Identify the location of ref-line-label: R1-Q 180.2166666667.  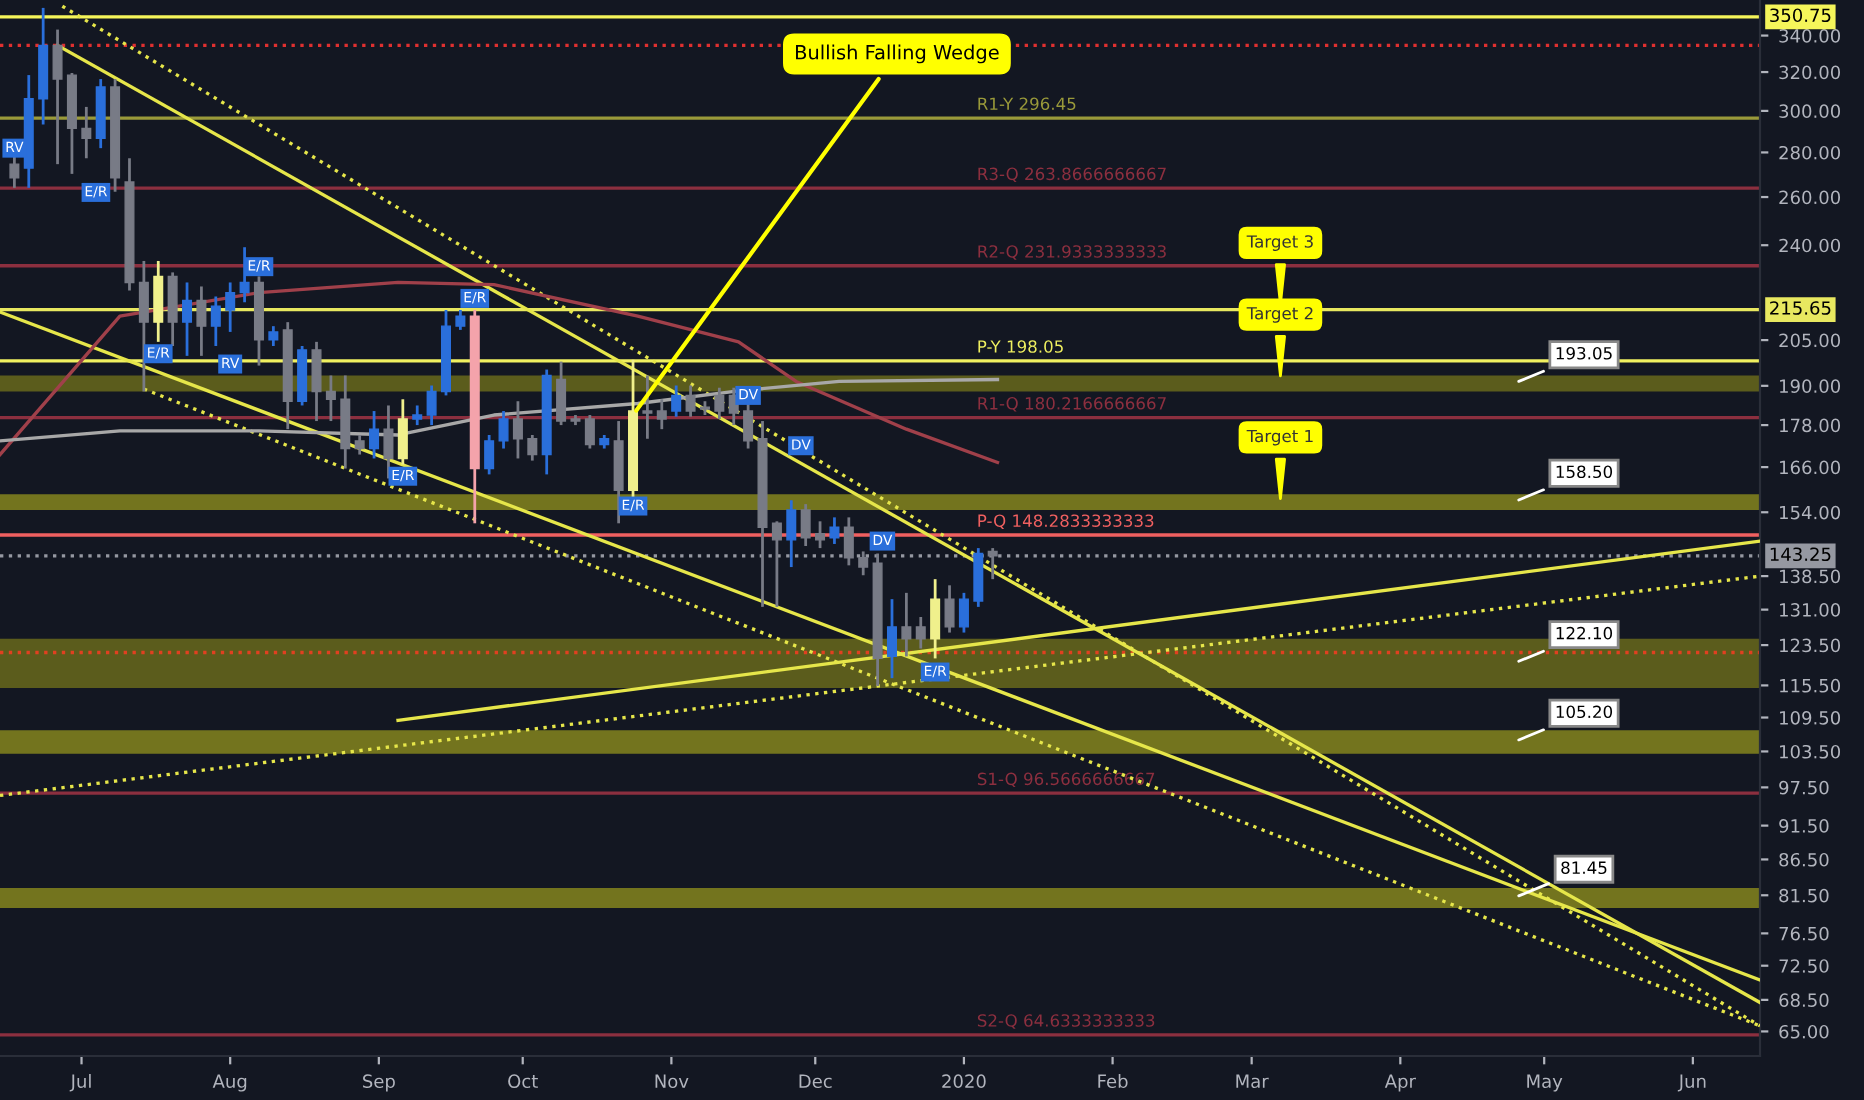
(1072, 404).